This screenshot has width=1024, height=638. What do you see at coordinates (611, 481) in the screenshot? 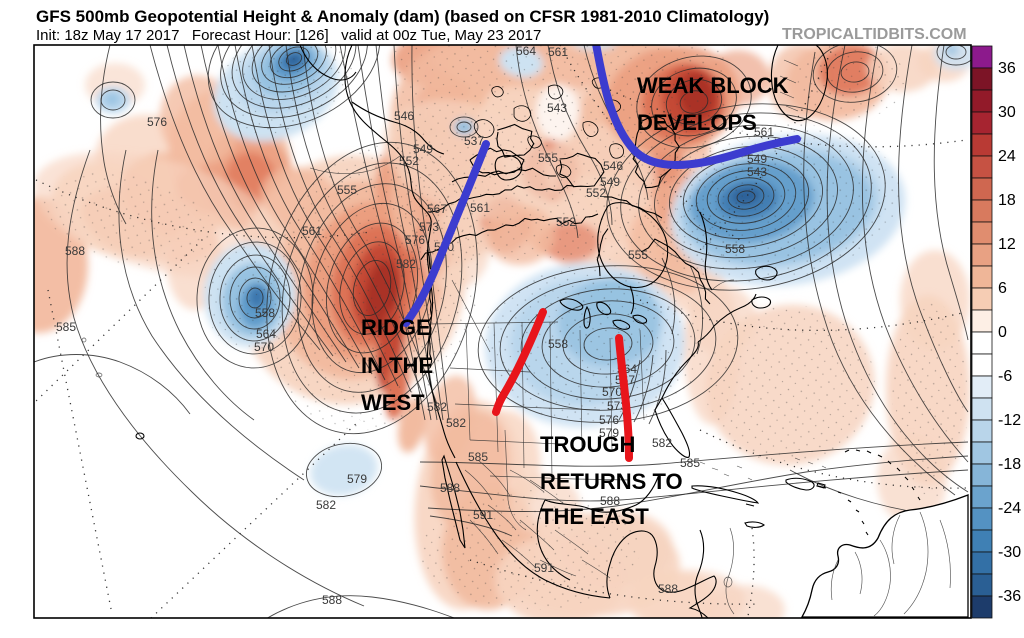
I see `svg-text: RETURNS TO` at bounding box center [611, 481].